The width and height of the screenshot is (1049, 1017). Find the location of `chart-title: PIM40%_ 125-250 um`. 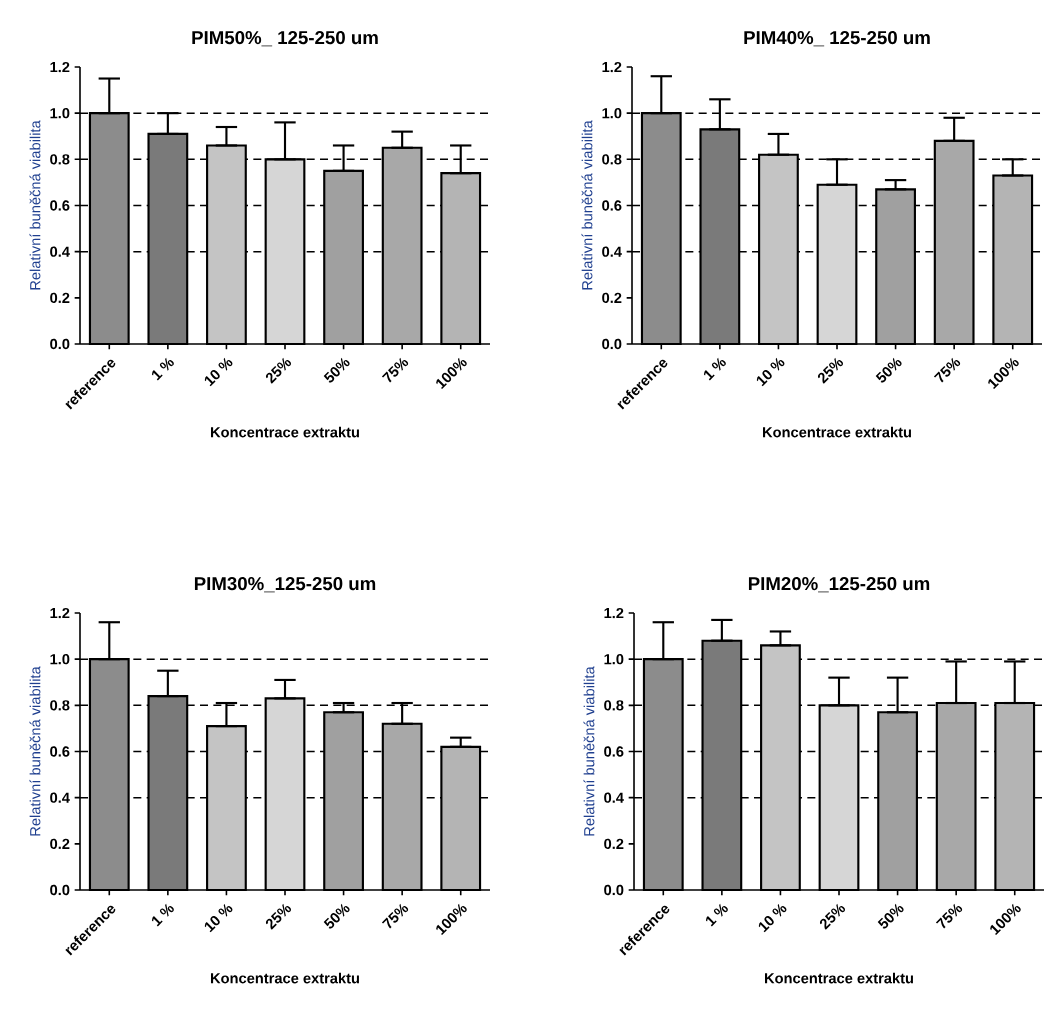

chart-title: PIM40%_ 125-250 um is located at coordinates (837, 38).